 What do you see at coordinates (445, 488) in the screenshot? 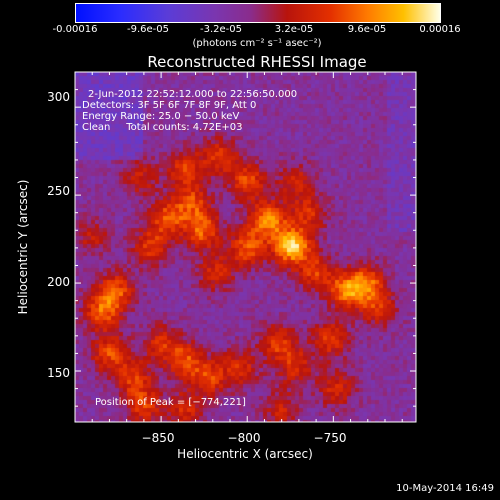
I see `timestamp: 10-May-2014 16:49` at bounding box center [445, 488].